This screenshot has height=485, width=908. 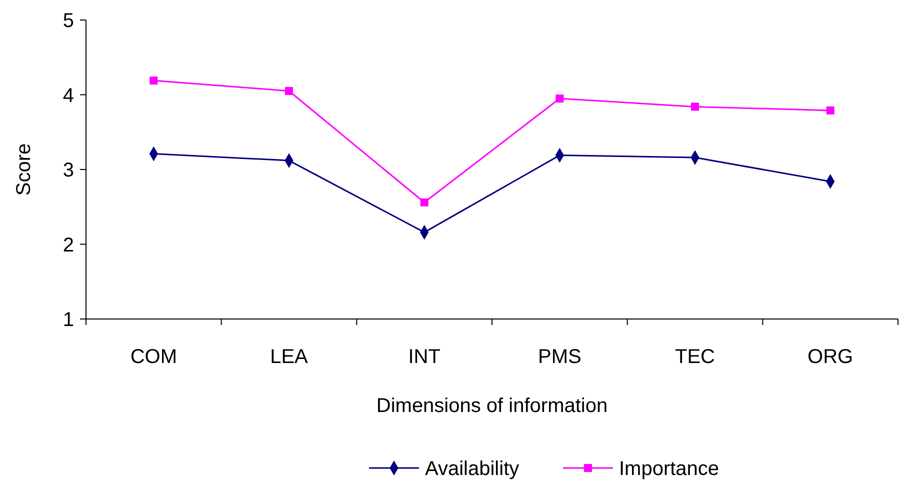 What do you see at coordinates (68, 245) in the screenshot?
I see `y-tick-label: 2` at bounding box center [68, 245].